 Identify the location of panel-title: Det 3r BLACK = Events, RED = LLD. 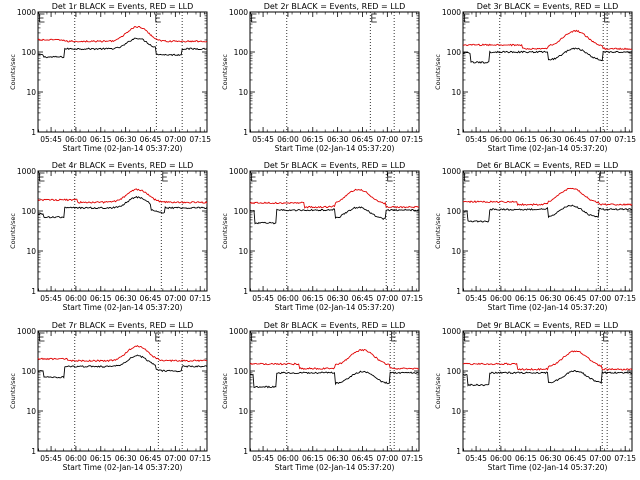
(548, 6).